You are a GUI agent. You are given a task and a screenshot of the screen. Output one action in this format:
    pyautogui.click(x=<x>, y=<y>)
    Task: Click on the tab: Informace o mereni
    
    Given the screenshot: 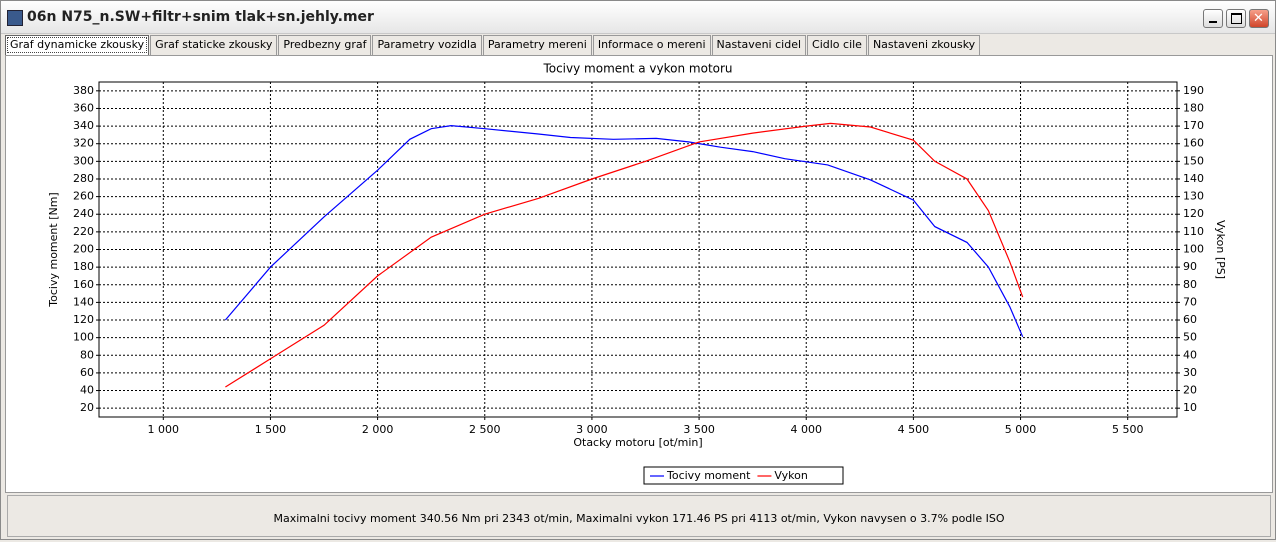 What is the action you would take?
    pyautogui.click(x=651, y=45)
    